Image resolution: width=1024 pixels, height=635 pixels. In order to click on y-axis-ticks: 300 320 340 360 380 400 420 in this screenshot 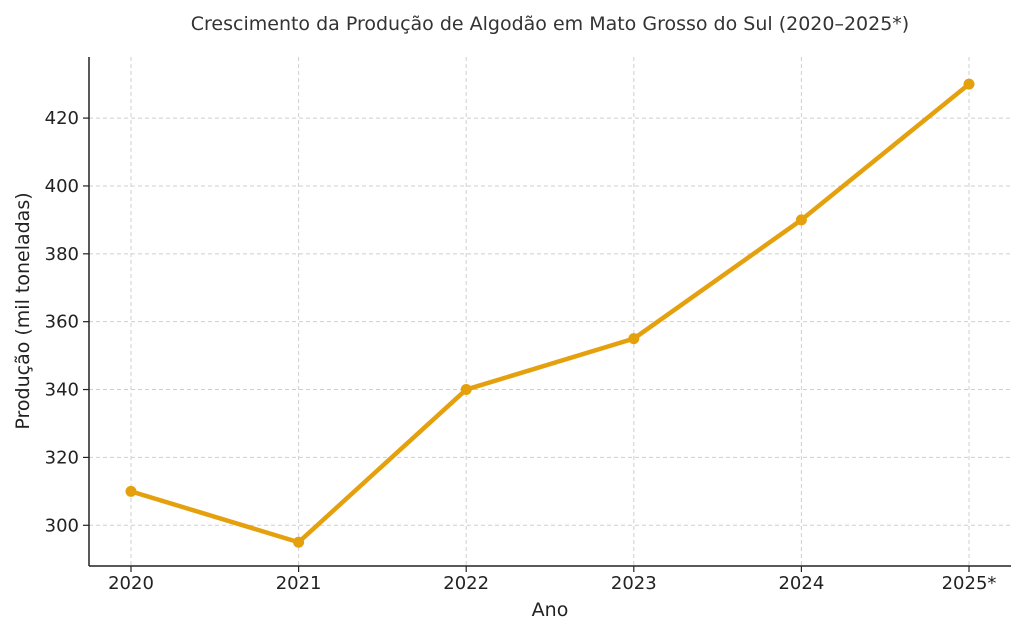, I will do `click(67, 322)`.